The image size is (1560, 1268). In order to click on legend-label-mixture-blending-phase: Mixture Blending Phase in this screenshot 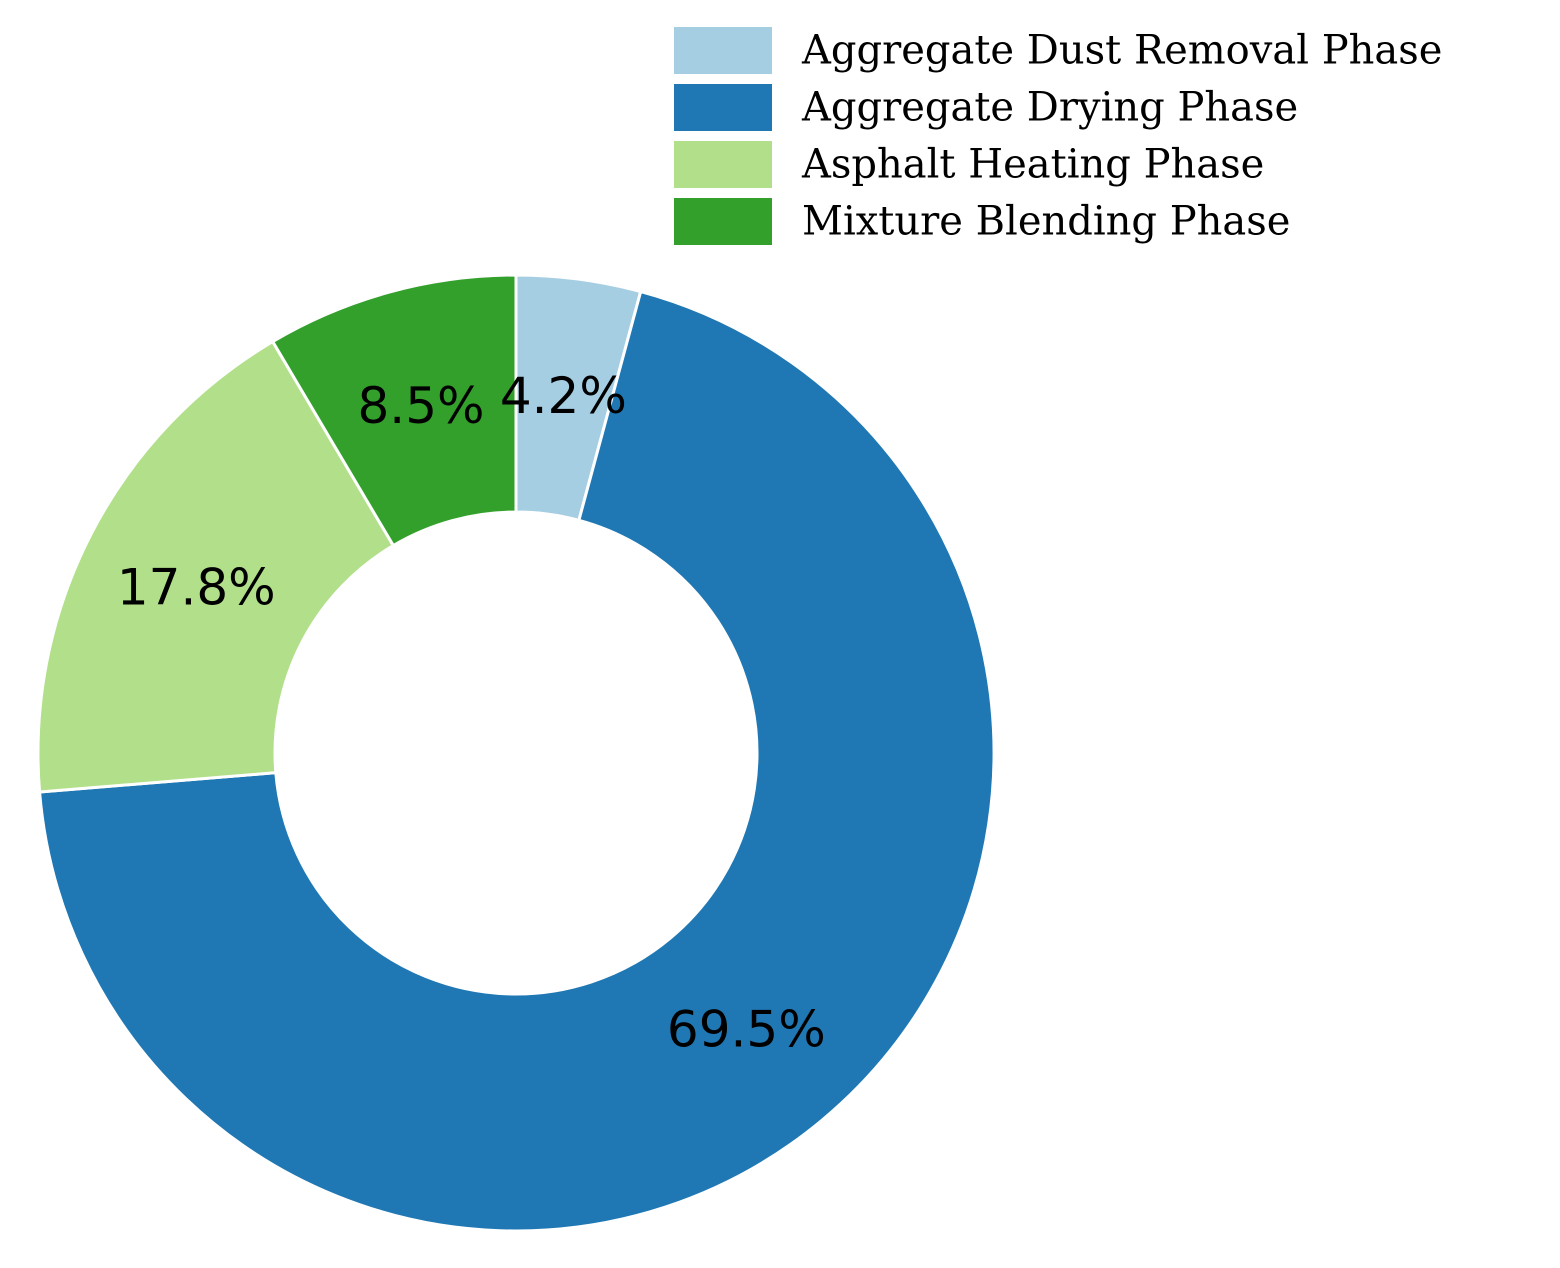, I will do `click(1046, 222)`.